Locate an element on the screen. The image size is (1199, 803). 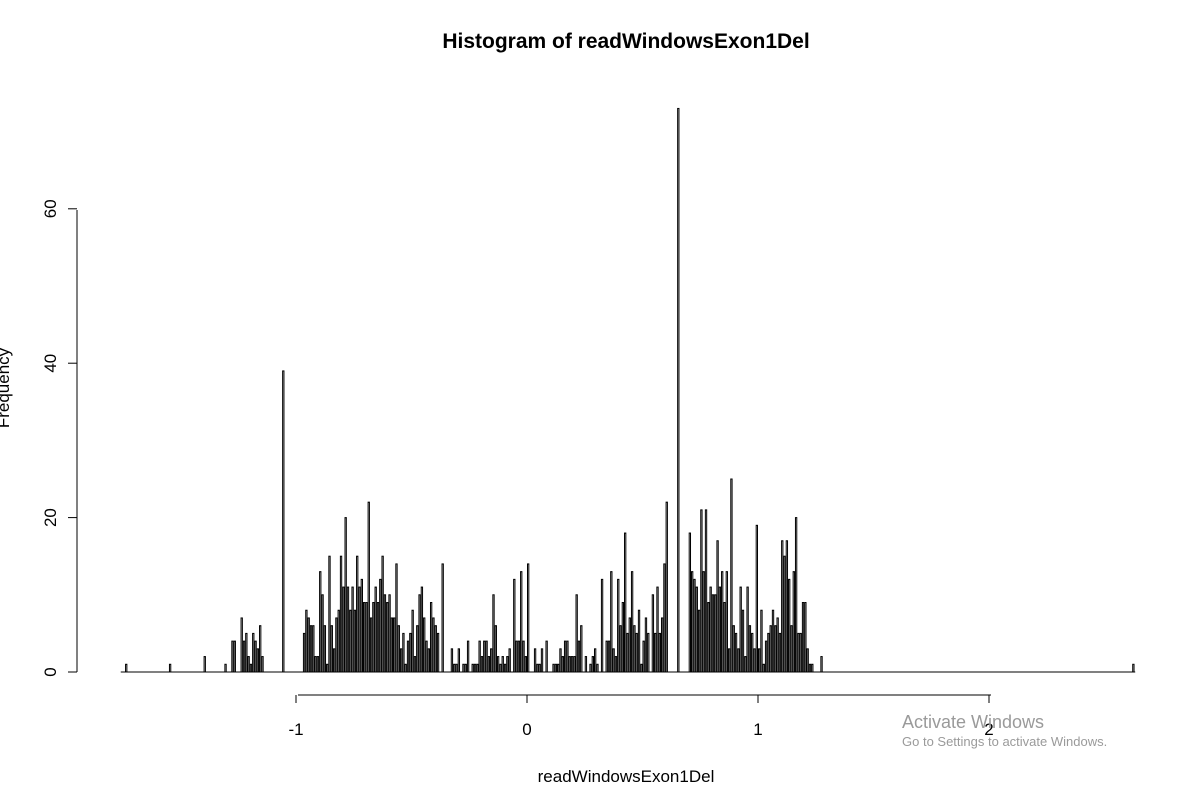
x-axis: -1 0 1 2 is located at coordinates (641, 716).